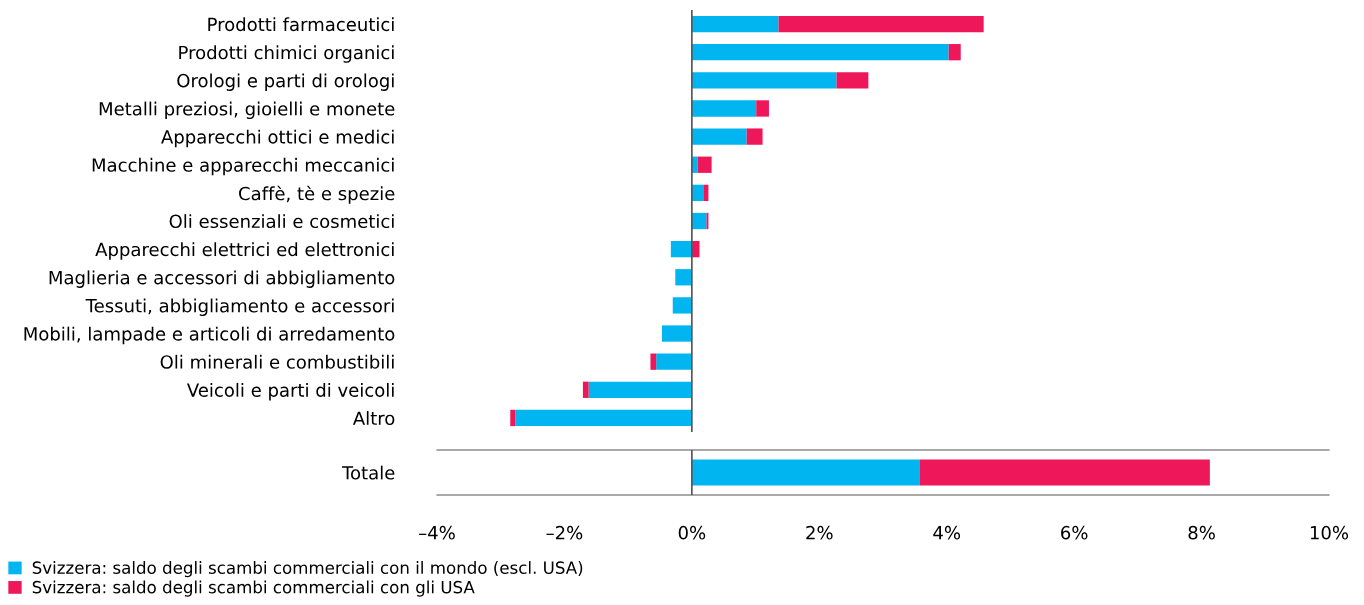 The height and width of the screenshot is (605, 1364). Describe the element at coordinates (243, 166) in the screenshot. I see `y-tick-label: Macchine e apparecchi meccanici` at that location.